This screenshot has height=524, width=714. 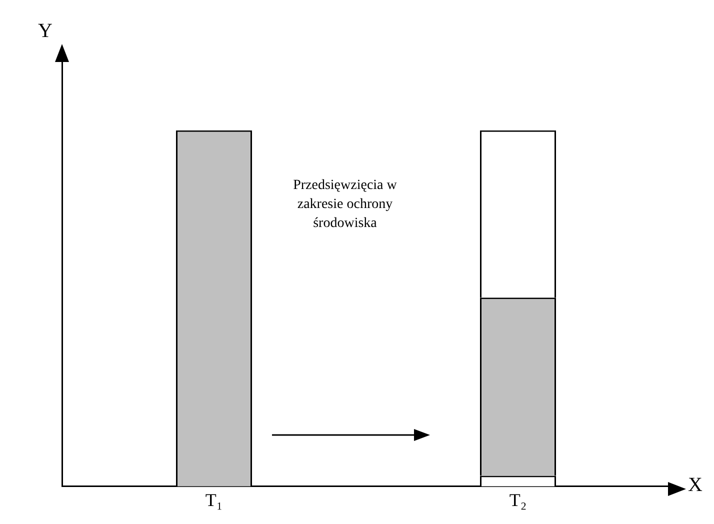 What do you see at coordinates (345, 205) in the screenshot?
I see `annotation: Przedsięwzięcia w zakresie ochrony środowiska` at bounding box center [345, 205].